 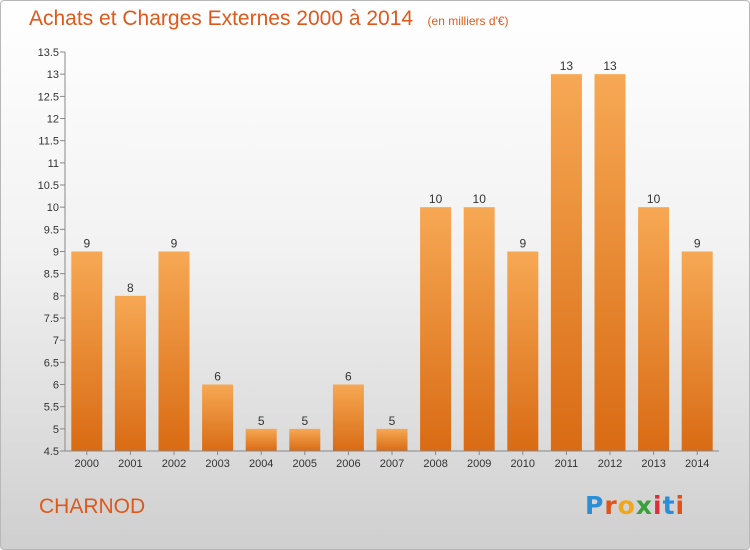 What do you see at coordinates (51, 230) in the screenshot?
I see `y-tick-label: 9.5` at bounding box center [51, 230].